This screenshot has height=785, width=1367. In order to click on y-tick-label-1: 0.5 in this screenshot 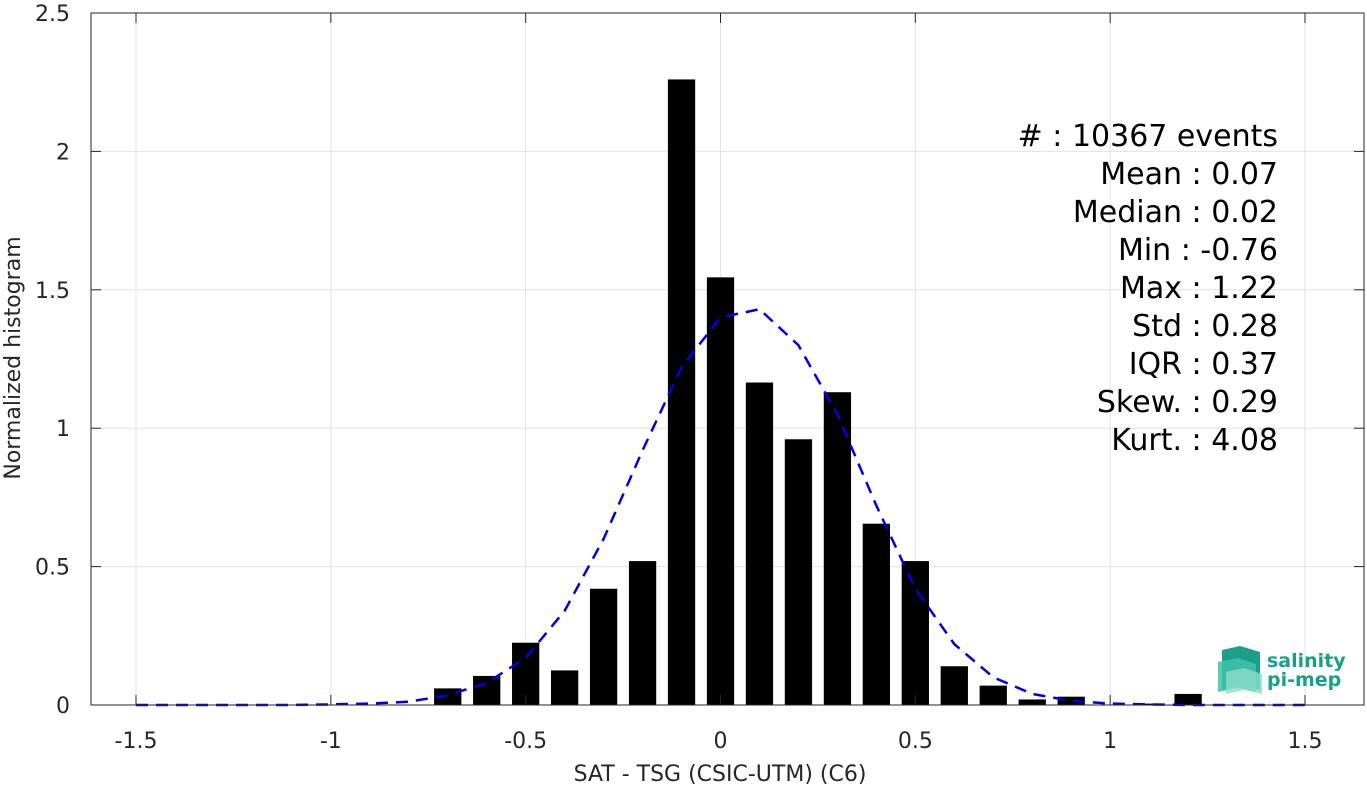, I will do `click(52, 568)`.